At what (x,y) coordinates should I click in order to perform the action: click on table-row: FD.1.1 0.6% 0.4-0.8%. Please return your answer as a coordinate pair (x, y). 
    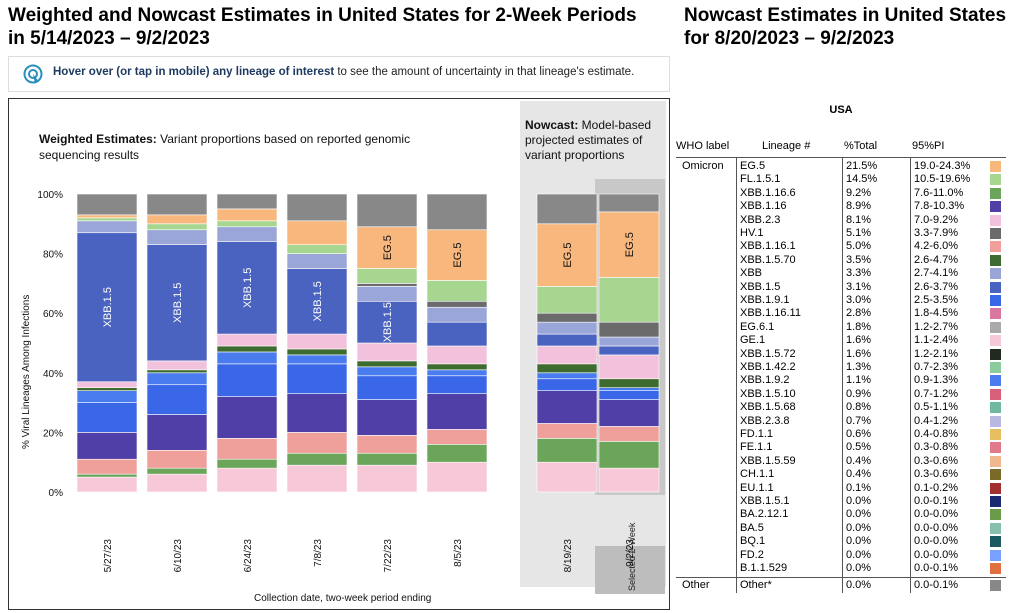
    Looking at the image, I should click on (841, 434).